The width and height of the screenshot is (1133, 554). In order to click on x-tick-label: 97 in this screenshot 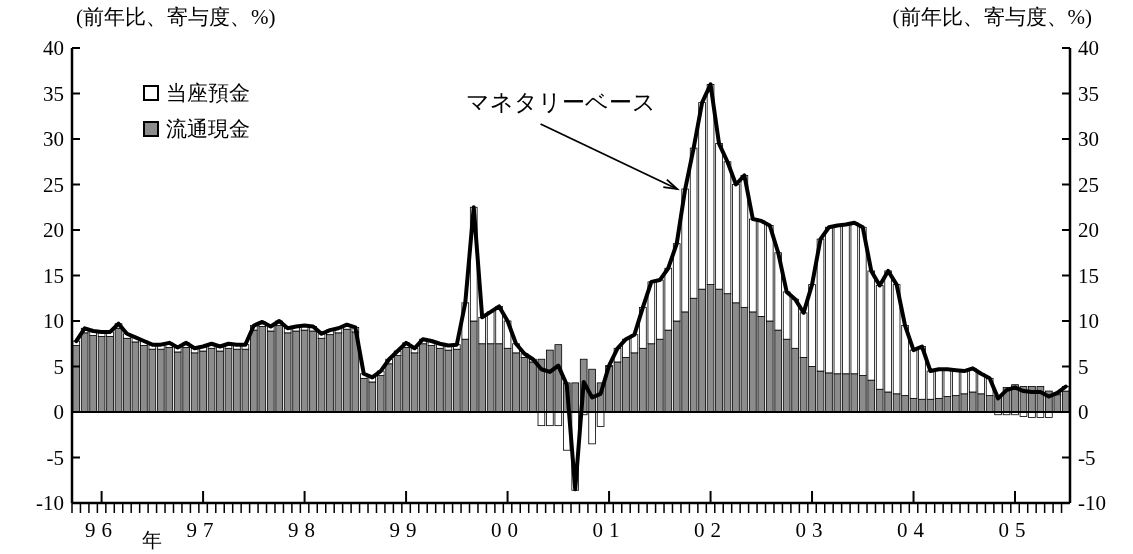, I will do `click(203, 530)`.